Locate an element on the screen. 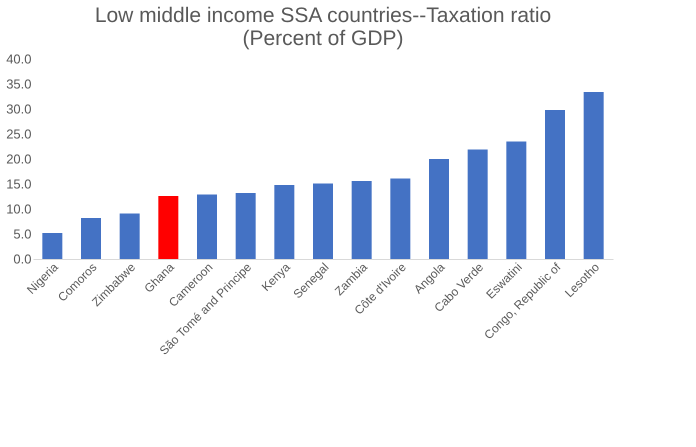 Image resolution: width=696 pixels, height=447 pixels. y-tick-label: 10.0 is located at coordinates (19, 209).